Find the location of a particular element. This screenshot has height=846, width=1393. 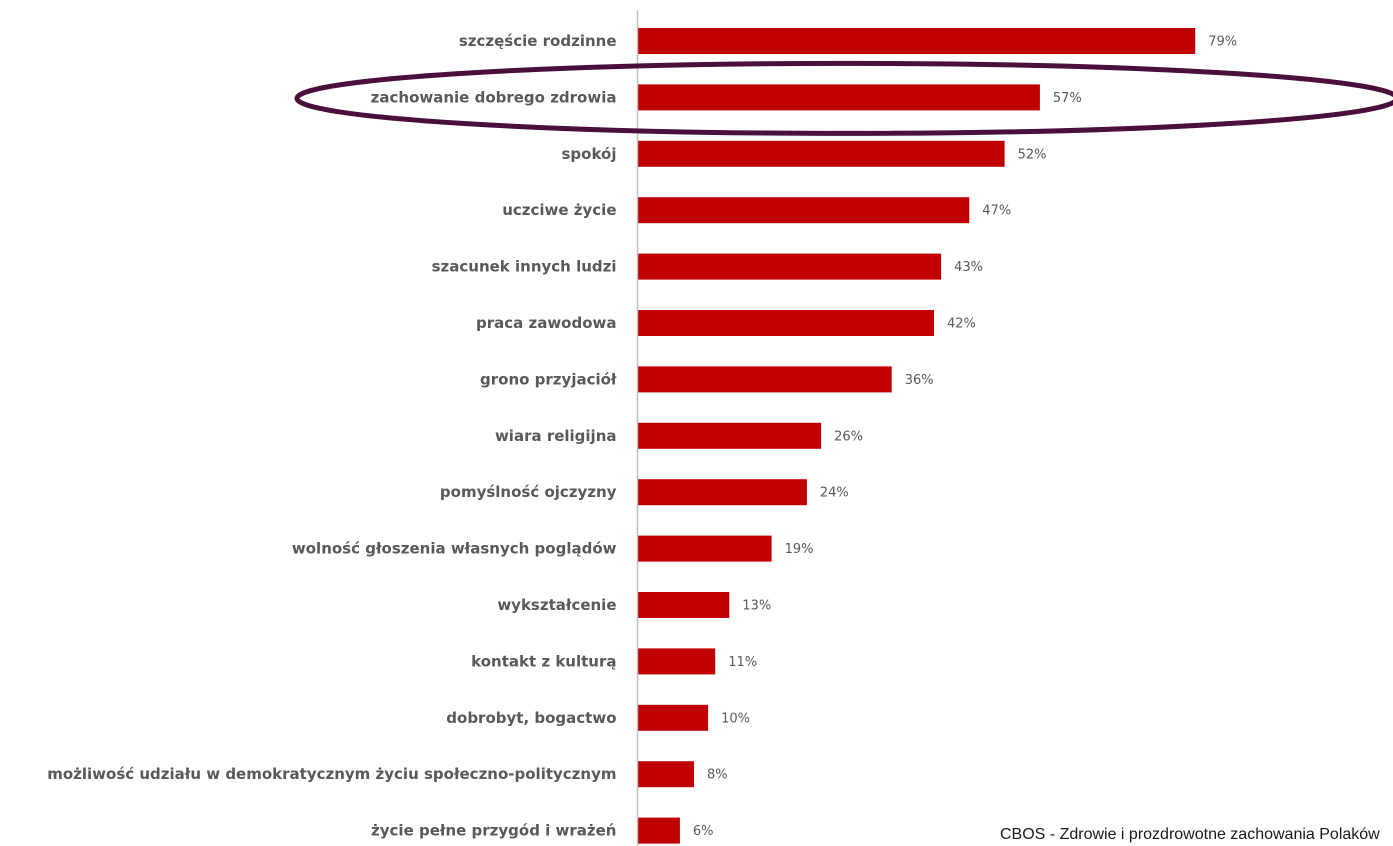

bar-wolnosc-gloszenia-wlasnych-pogladow is located at coordinates (704, 548).